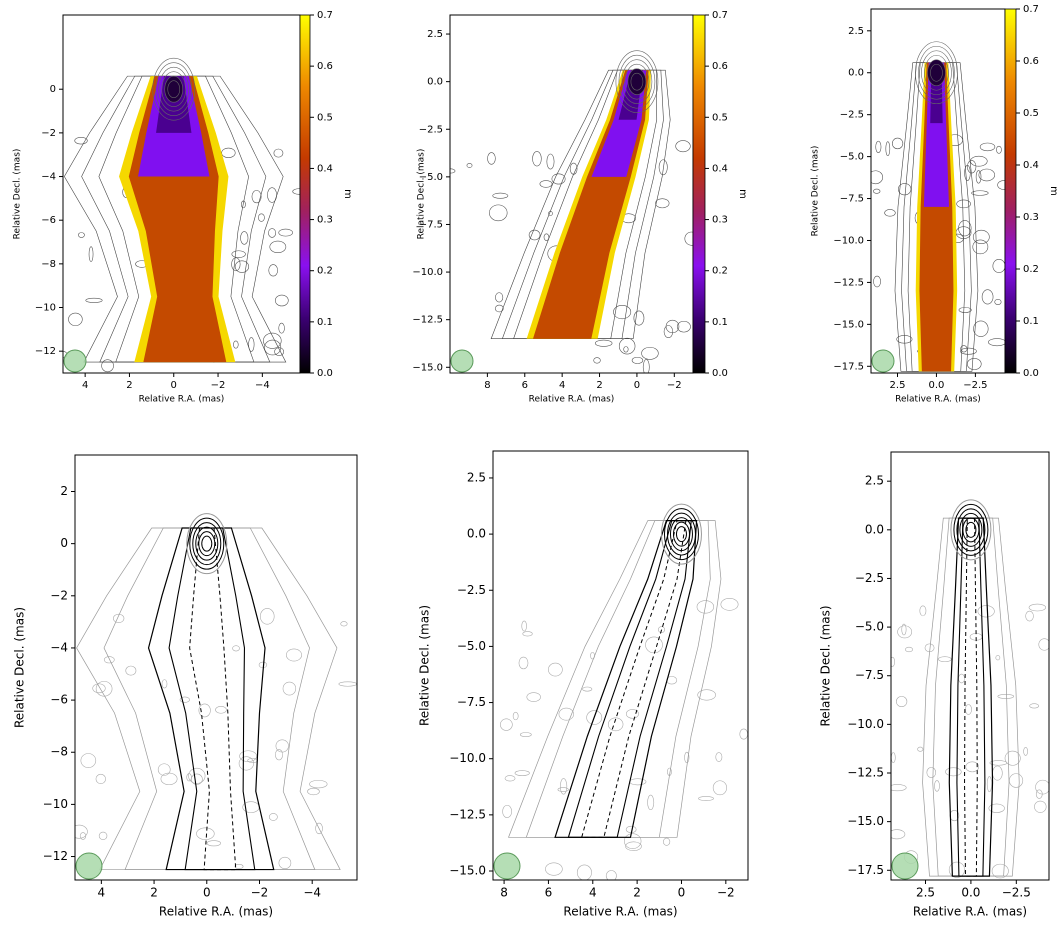 The width and height of the screenshot is (1062, 932). What do you see at coordinates (936, 385) in the screenshot?
I see `x-tick-label: 0.0` at bounding box center [936, 385].